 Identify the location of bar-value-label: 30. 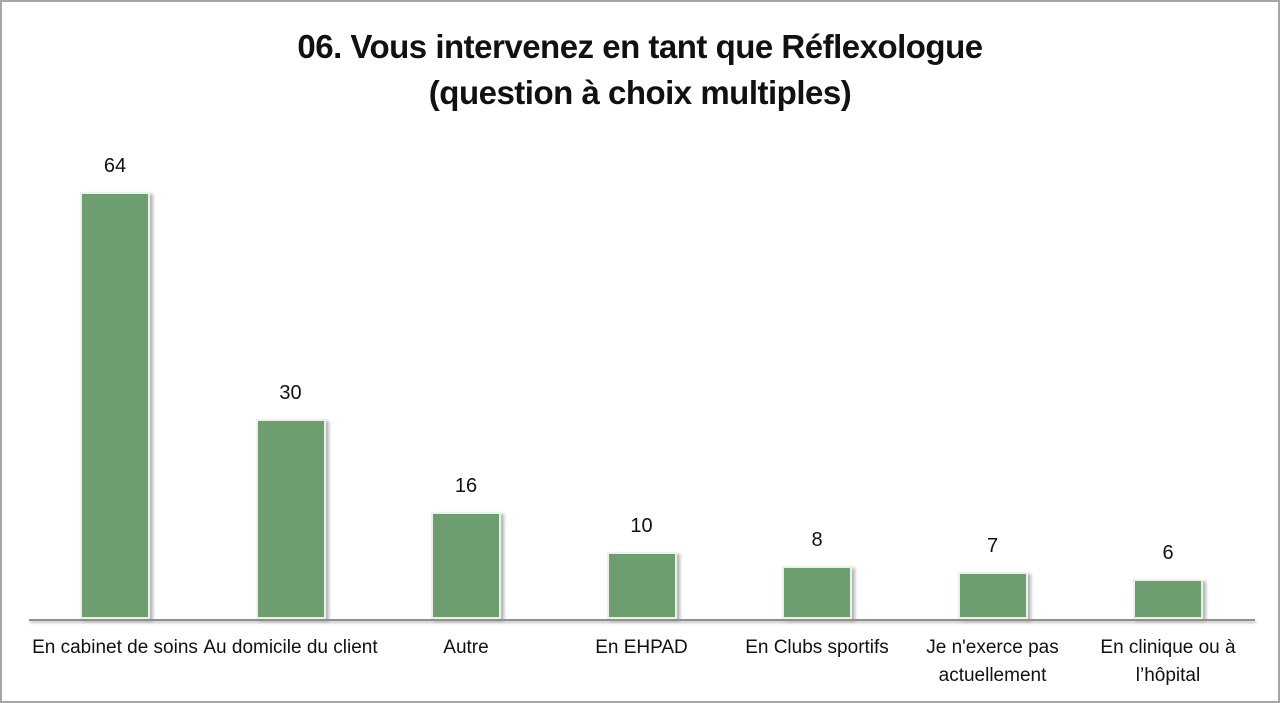
(290, 393).